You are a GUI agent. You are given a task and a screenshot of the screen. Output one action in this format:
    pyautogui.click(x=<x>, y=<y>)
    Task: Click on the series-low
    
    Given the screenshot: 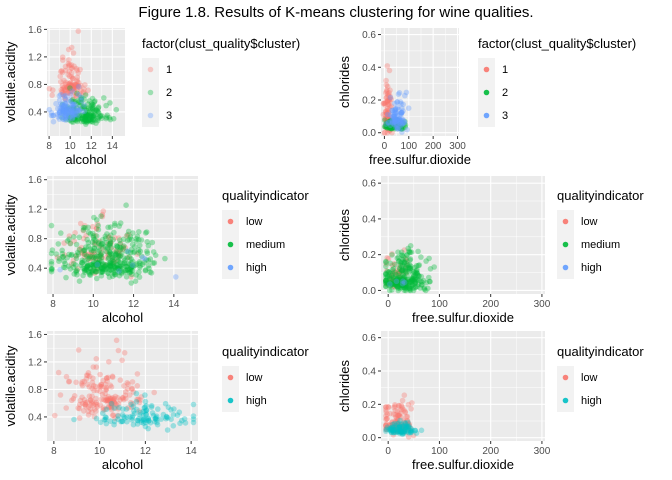 What is the action you would take?
    pyautogui.click(x=97, y=244)
    